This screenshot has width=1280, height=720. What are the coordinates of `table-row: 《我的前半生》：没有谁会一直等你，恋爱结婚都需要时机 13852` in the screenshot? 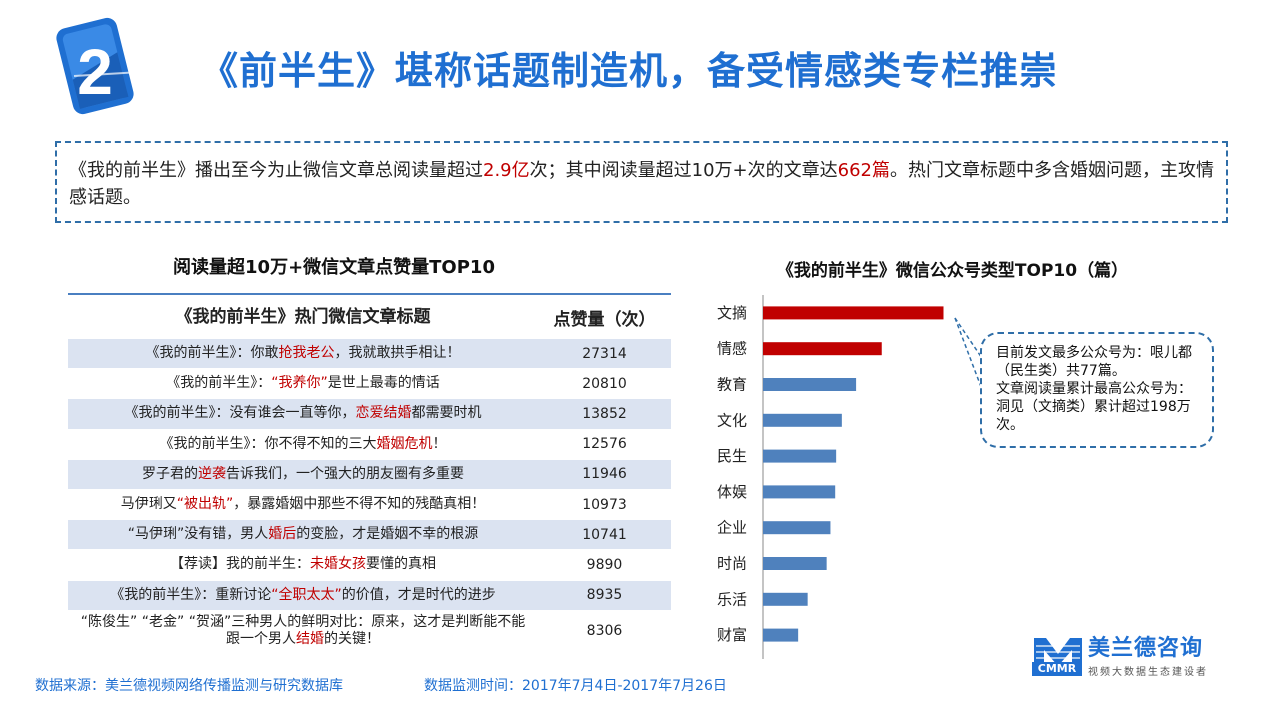 It's located at (369, 414).